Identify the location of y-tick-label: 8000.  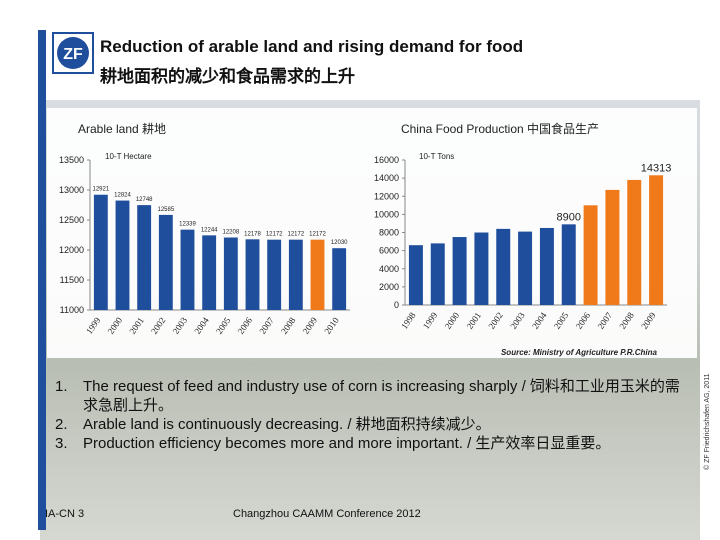
(389, 233).